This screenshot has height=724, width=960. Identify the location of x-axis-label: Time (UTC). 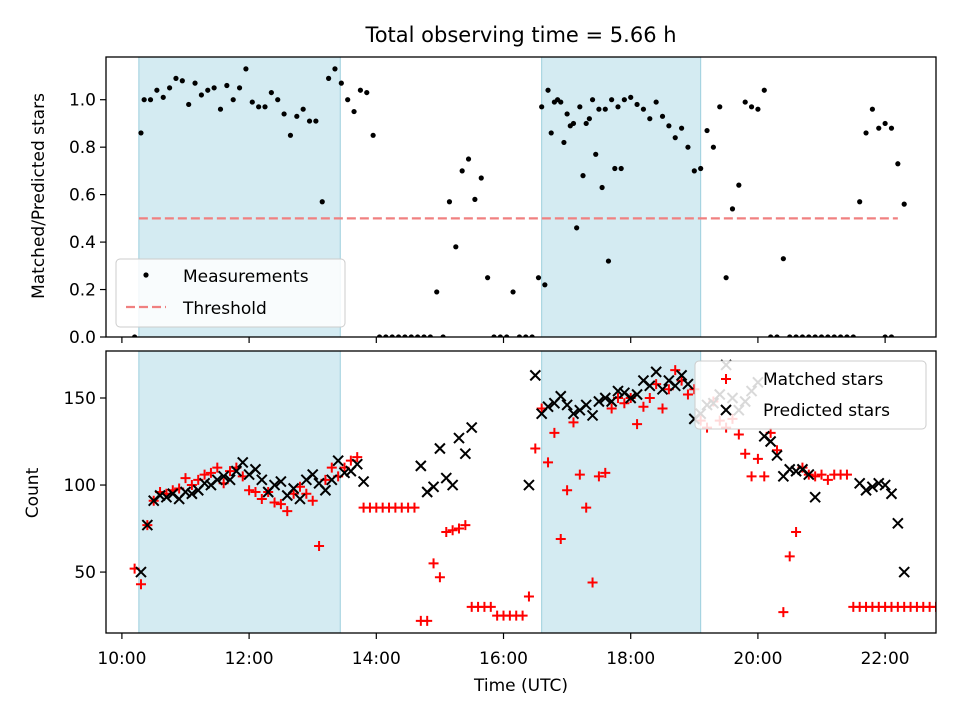
(520, 686).